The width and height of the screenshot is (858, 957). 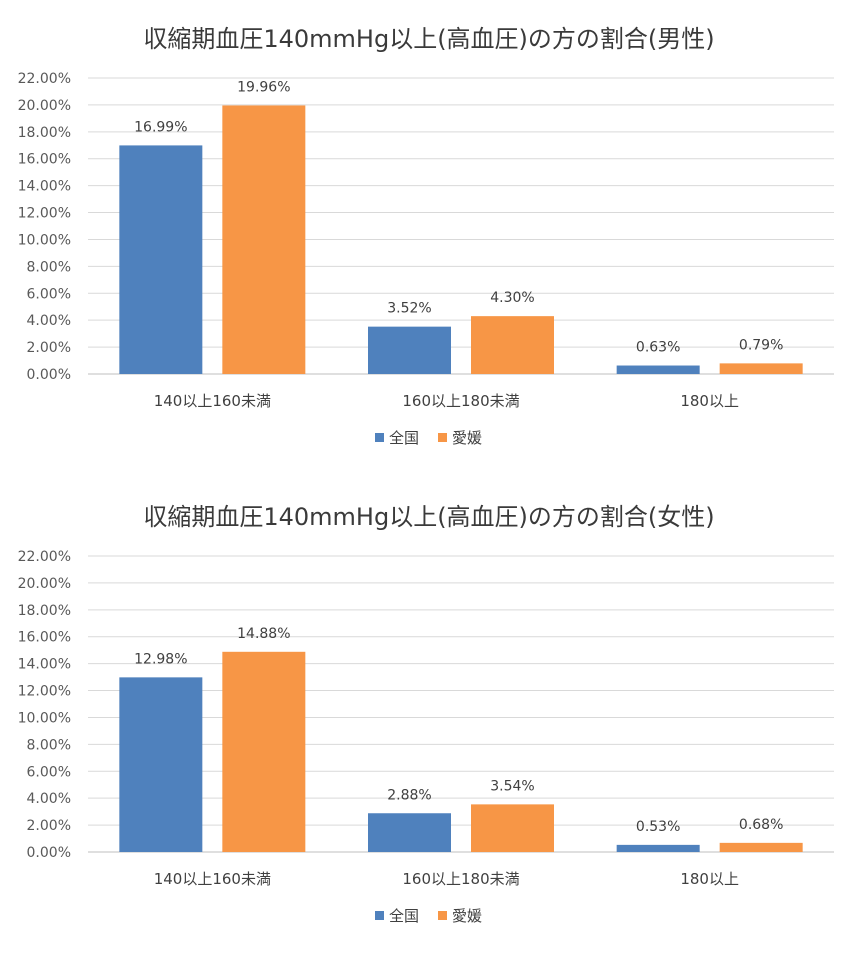 I want to click on data-label: 0.68%, so click(x=761, y=825).